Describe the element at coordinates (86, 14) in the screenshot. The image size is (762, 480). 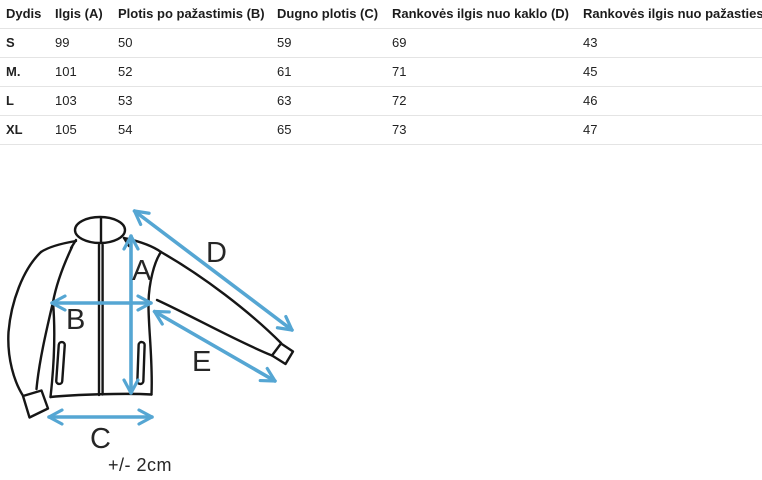
I see `column-header-length-a: Ilgis (A)` at that location.